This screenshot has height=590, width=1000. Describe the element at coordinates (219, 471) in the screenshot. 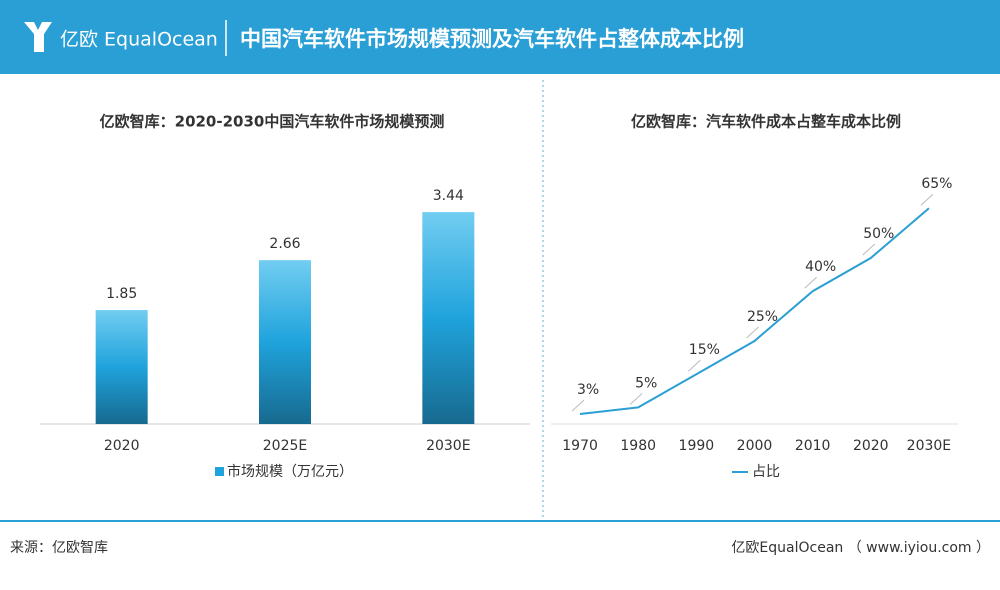

I see `legend-swatch` at that location.